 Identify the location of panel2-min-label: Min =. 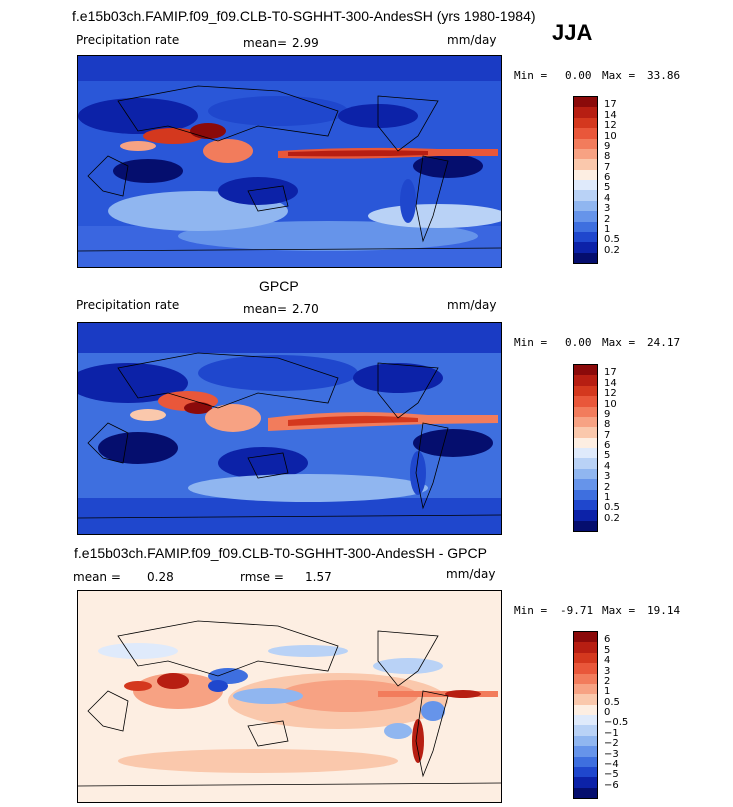
(531, 342).